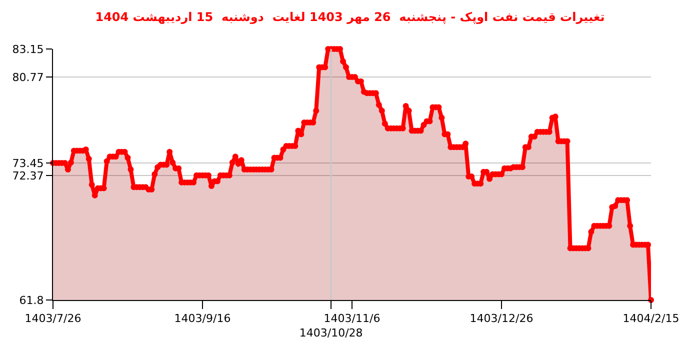  I want to click on x-tick-label: 1403/12/26, so click(502, 319).